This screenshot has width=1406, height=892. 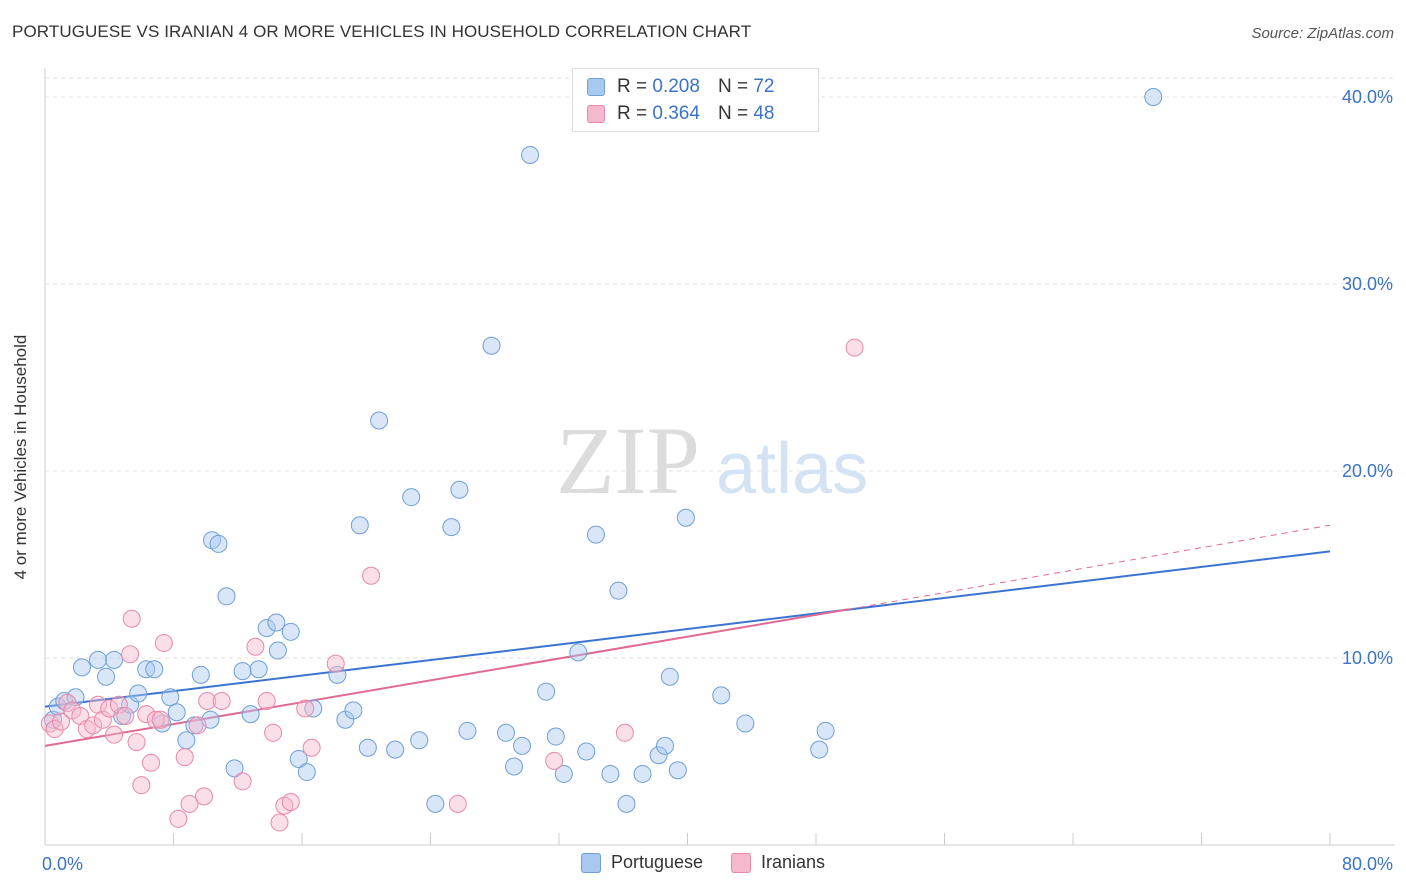 What do you see at coordinates (628, 460) in the screenshot?
I see `watermark-zip: ZIP` at bounding box center [628, 460].